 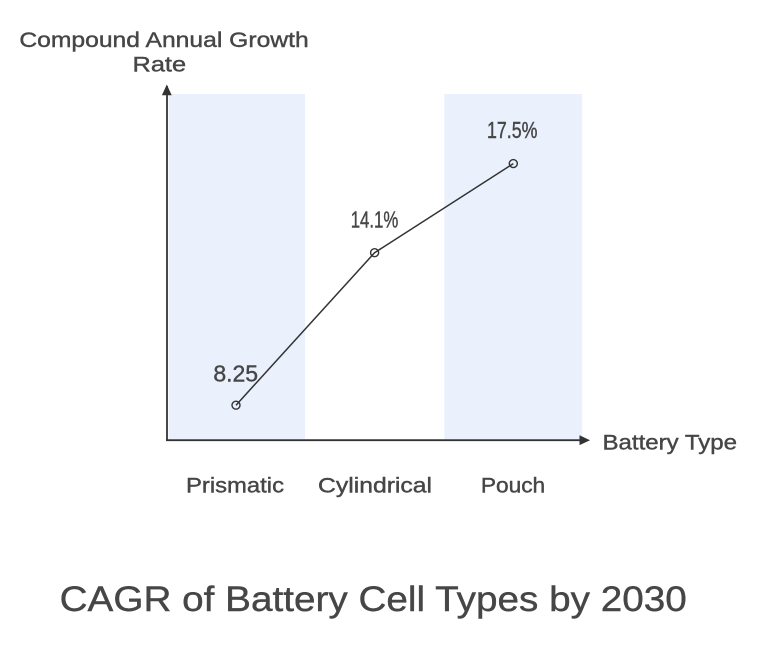 I want to click on svg-text: 8.25, so click(x=235, y=373).